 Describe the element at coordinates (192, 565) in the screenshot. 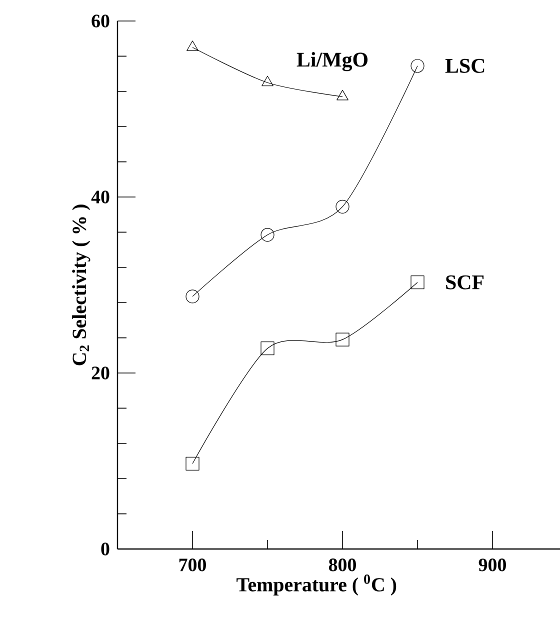

I see `x-tick-label: 700` at that location.